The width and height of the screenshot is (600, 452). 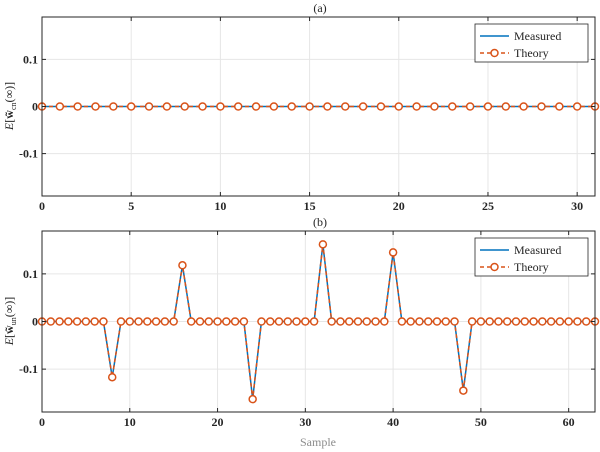 I want to click on panel-a-legend-theory-marker, so click(x=494, y=53).